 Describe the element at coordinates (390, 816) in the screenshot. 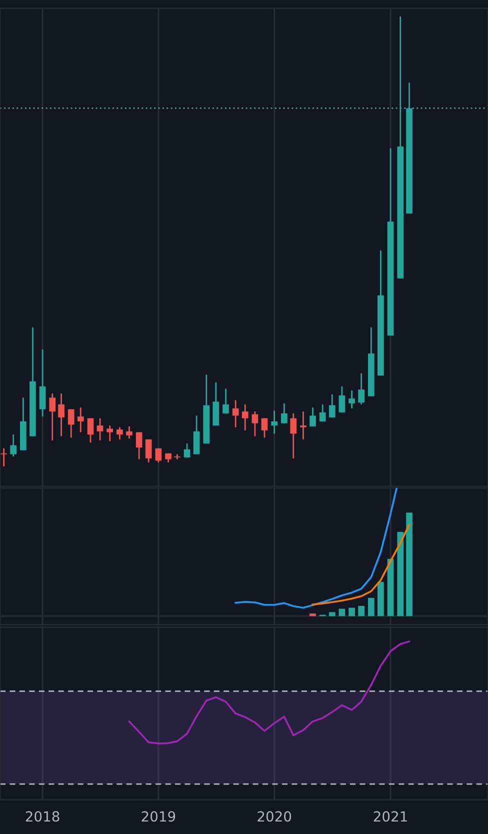

I see `x-tick-label: 2021` at that location.